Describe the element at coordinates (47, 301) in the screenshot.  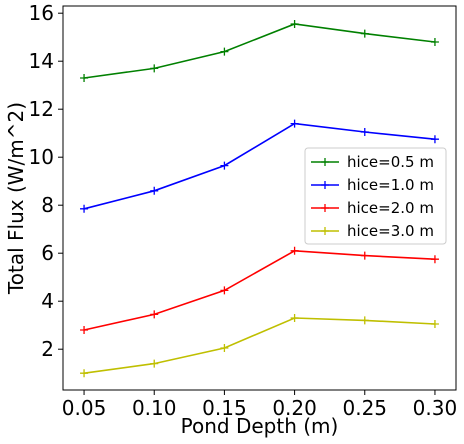
I see `y-tick-label: 4` at that location.